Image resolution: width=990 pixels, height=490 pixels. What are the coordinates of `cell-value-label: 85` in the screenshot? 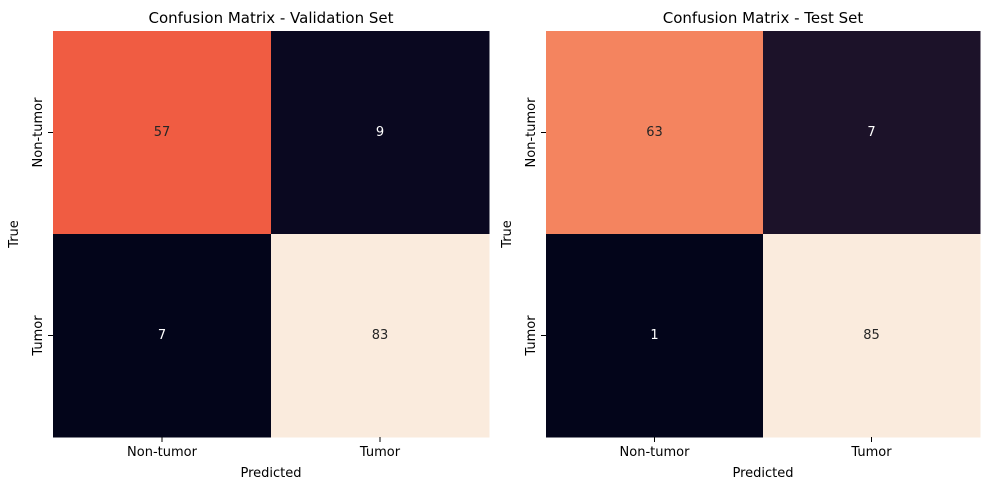 It's located at (871, 335).